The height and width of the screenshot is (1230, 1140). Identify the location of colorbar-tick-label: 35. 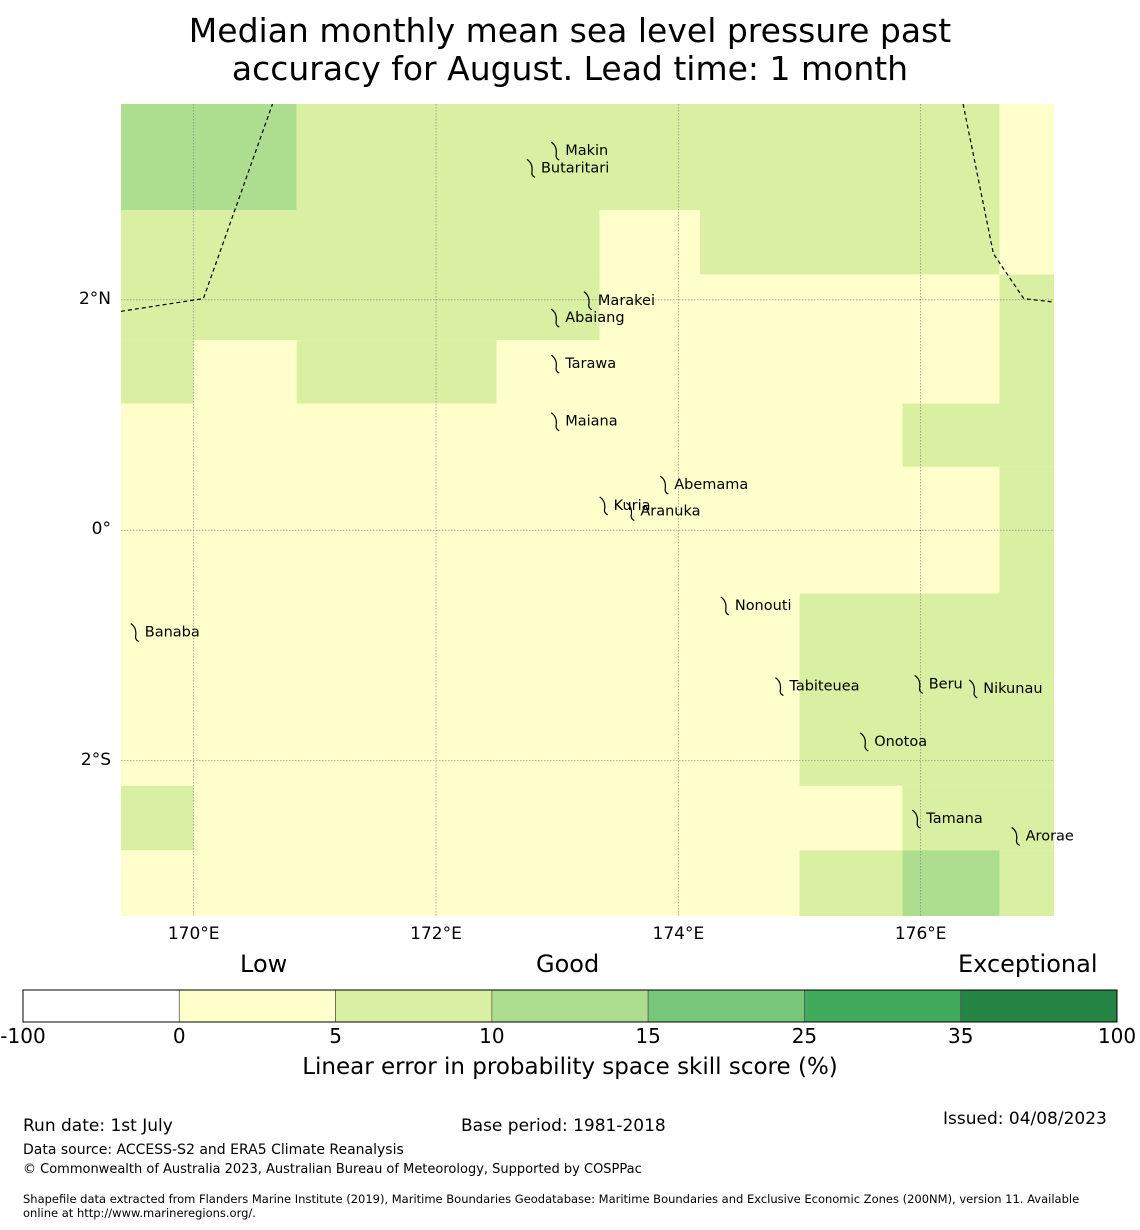
(960, 1036).